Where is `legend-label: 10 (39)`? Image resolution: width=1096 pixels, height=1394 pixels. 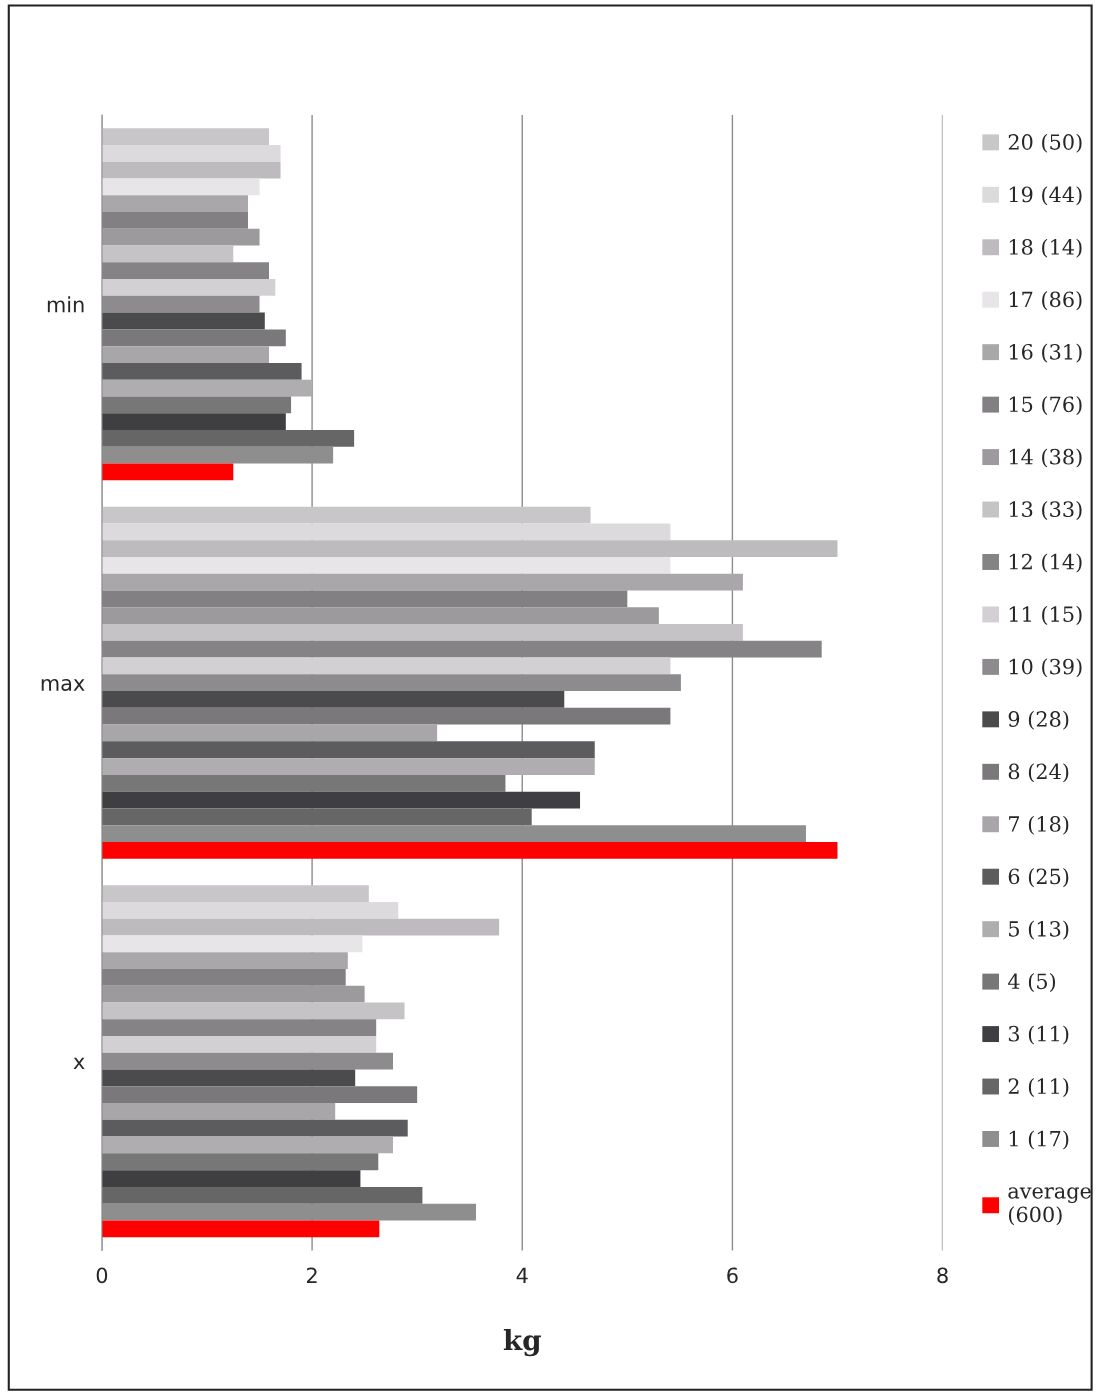 legend-label: 10 (39) is located at coordinates (1045, 668).